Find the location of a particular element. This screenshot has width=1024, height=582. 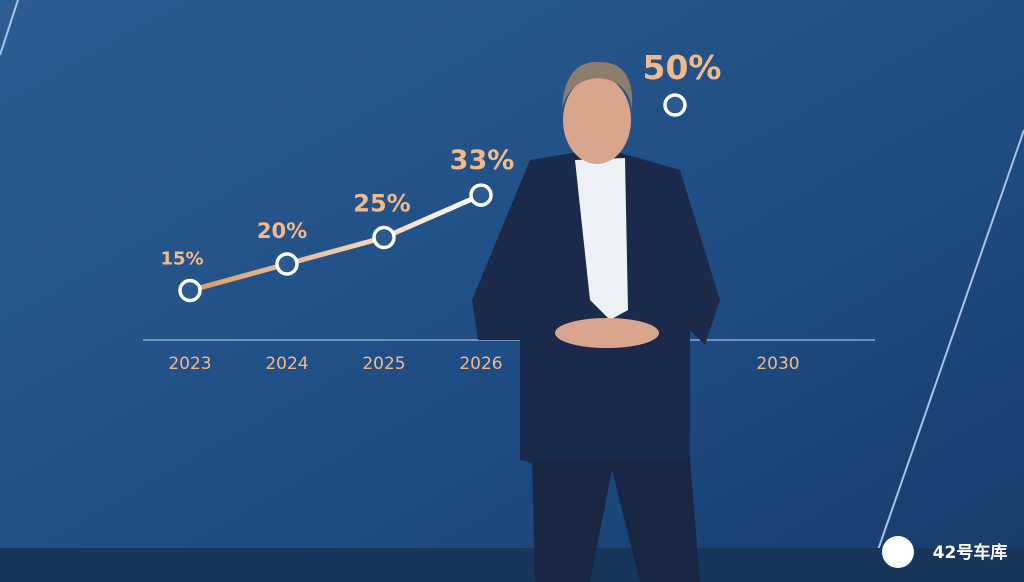

watermark: 42号车库 is located at coordinates (970, 552).